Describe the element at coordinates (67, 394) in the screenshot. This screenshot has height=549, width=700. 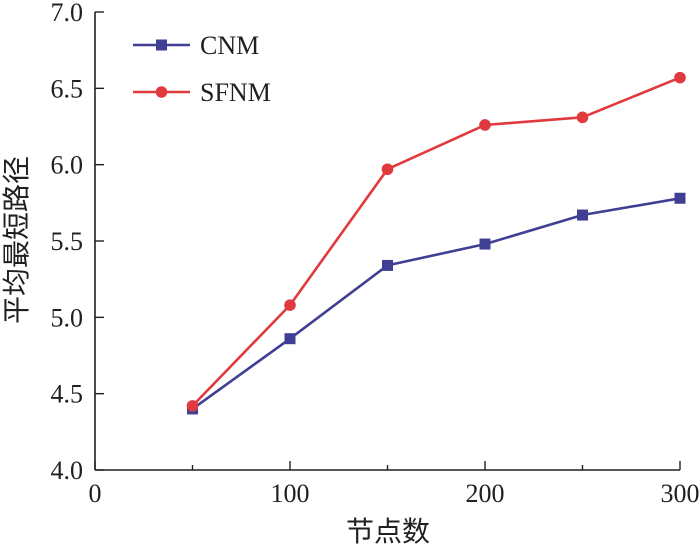
I see `y-tick-label: 4.5` at that location.